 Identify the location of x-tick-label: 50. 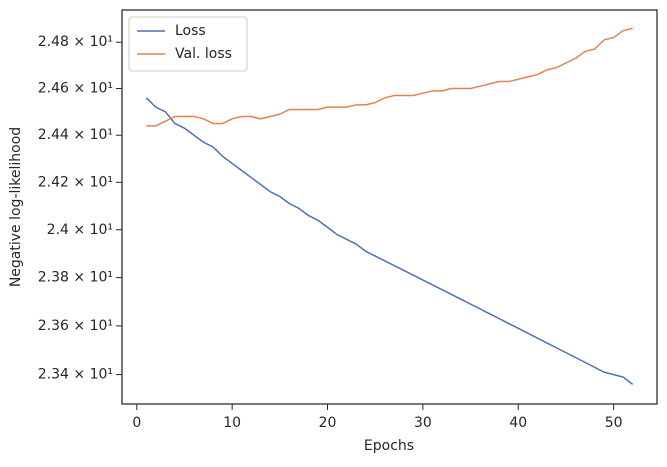
(614, 423).